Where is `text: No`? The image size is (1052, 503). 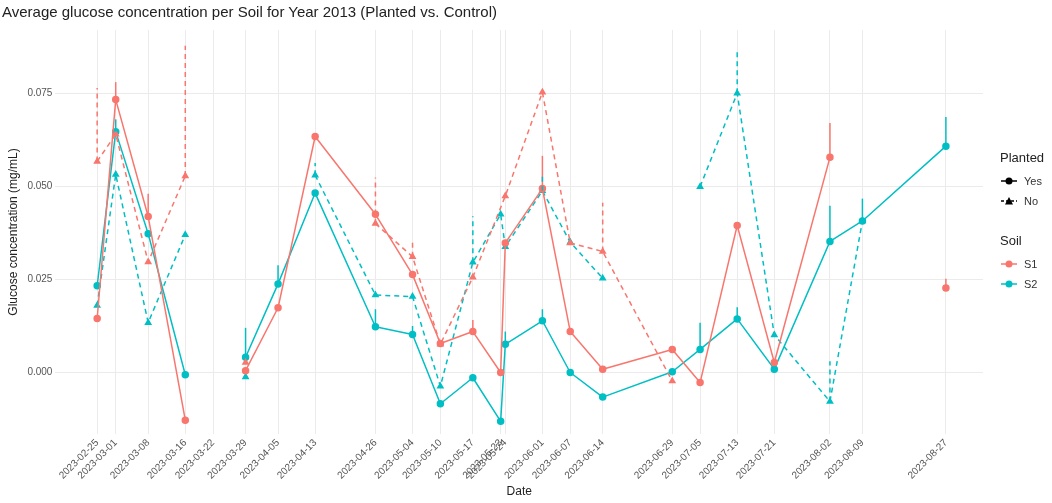 text: No is located at coordinates (1031, 201).